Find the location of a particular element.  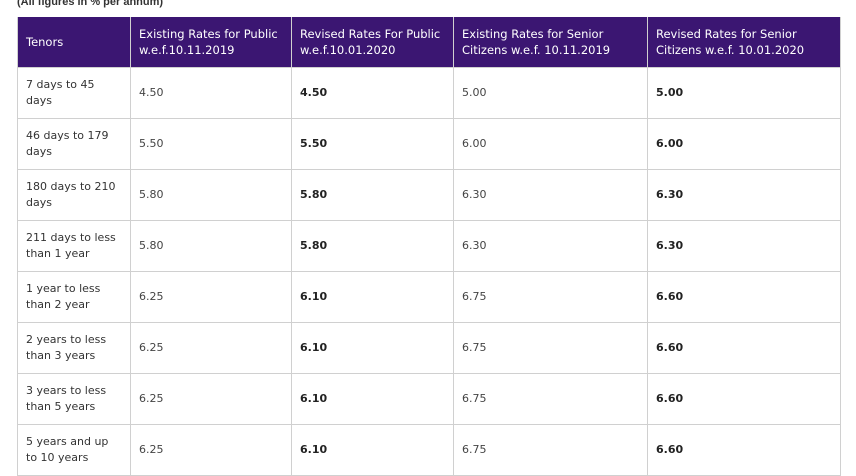

tenor-cell: 5 years and up to 10 years is located at coordinates (74, 450).